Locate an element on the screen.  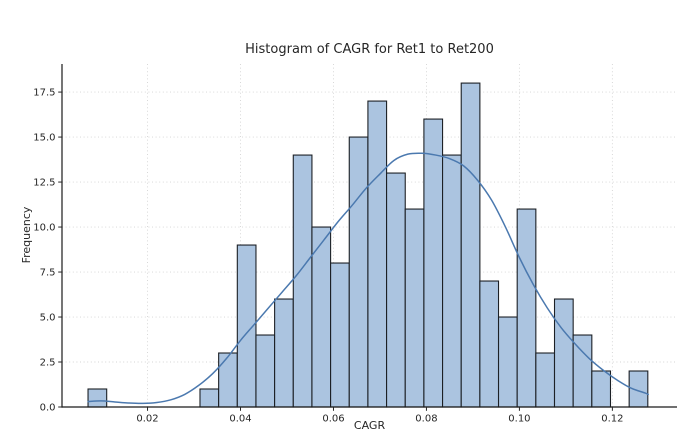
x-tick-label: 0.12 is located at coordinates (612, 419).